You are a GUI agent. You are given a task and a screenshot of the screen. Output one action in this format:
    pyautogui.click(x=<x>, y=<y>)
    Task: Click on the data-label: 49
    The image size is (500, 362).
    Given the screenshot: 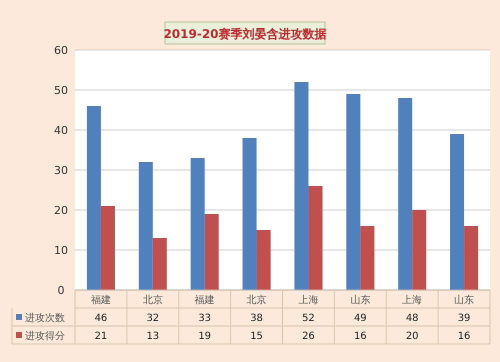 What is the action you would take?
    pyautogui.click(x=360, y=318)
    